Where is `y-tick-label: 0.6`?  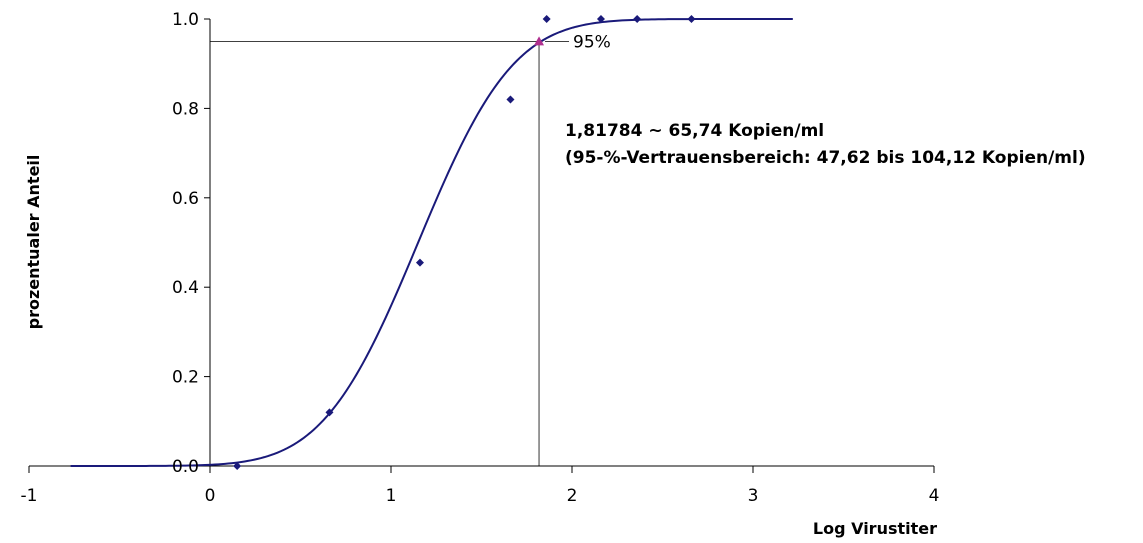
y-tick-label: 0.6 is located at coordinates (185, 199).